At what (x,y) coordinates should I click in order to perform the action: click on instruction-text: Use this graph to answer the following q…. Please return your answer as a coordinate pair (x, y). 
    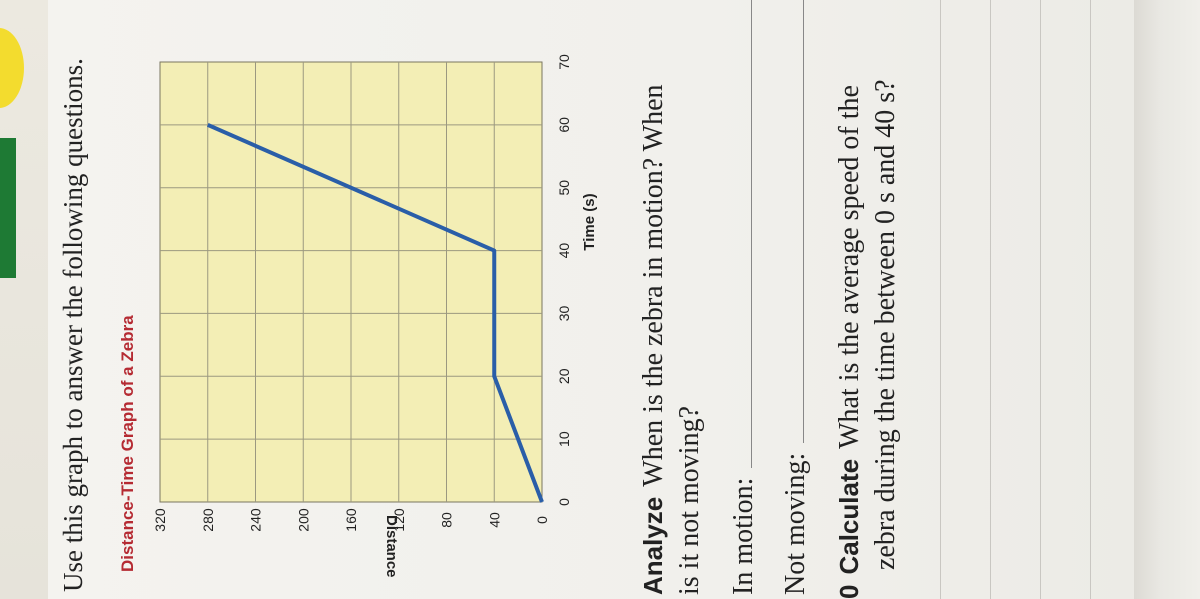
    Looking at the image, I should click on (73, 325).